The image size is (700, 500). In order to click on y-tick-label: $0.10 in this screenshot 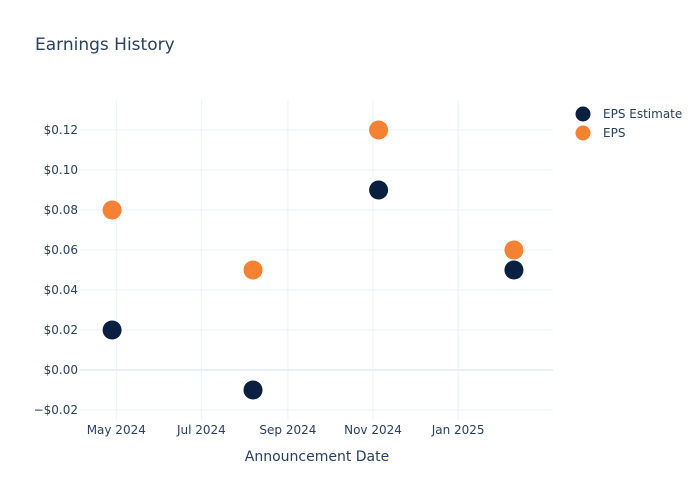, I will do `click(61, 170)`.